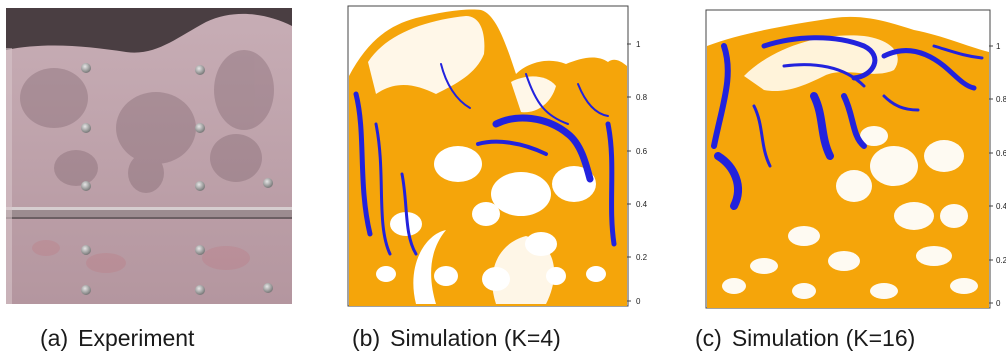 This screenshot has width=1006, height=362. What do you see at coordinates (475, 338) in the screenshot?
I see `caption-text: Simulation (K=4)` at bounding box center [475, 338].